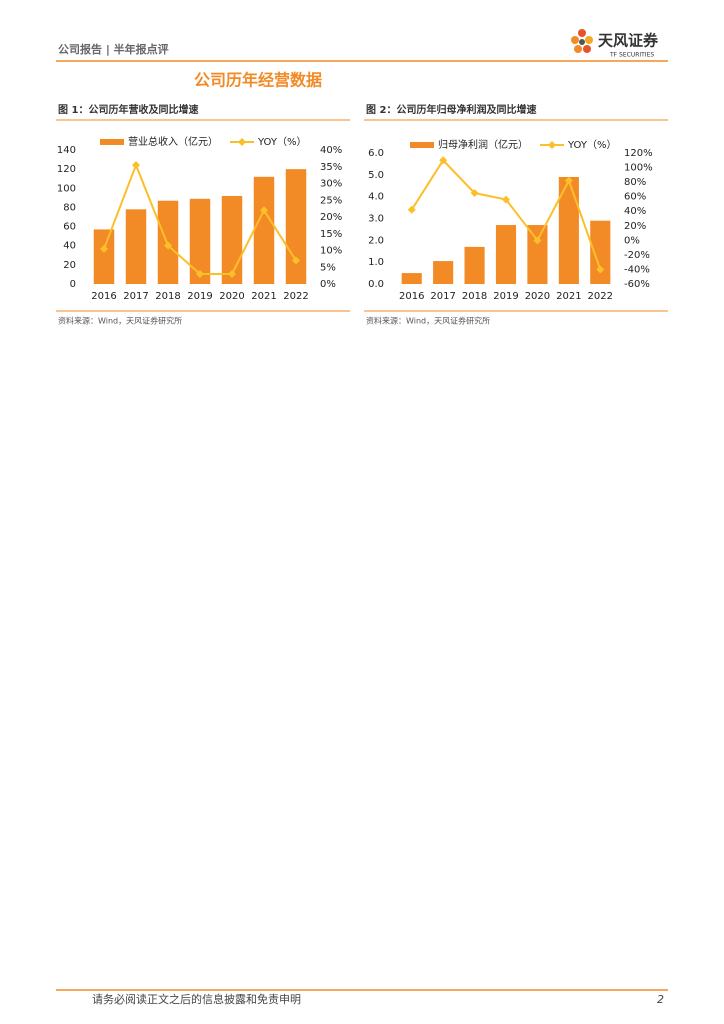 This screenshot has width=724, height=1024. I want to click on disclaimer: 请务必阅读正文之后的信息披露和免责申明, so click(196, 999).